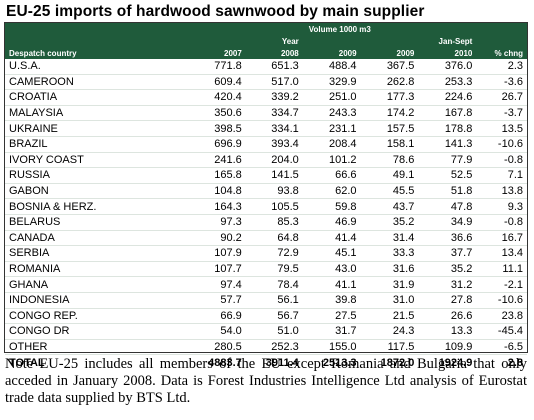  Describe the element at coordinates (331, 160) in the screenshot. I see `value: 101.2` at that location.